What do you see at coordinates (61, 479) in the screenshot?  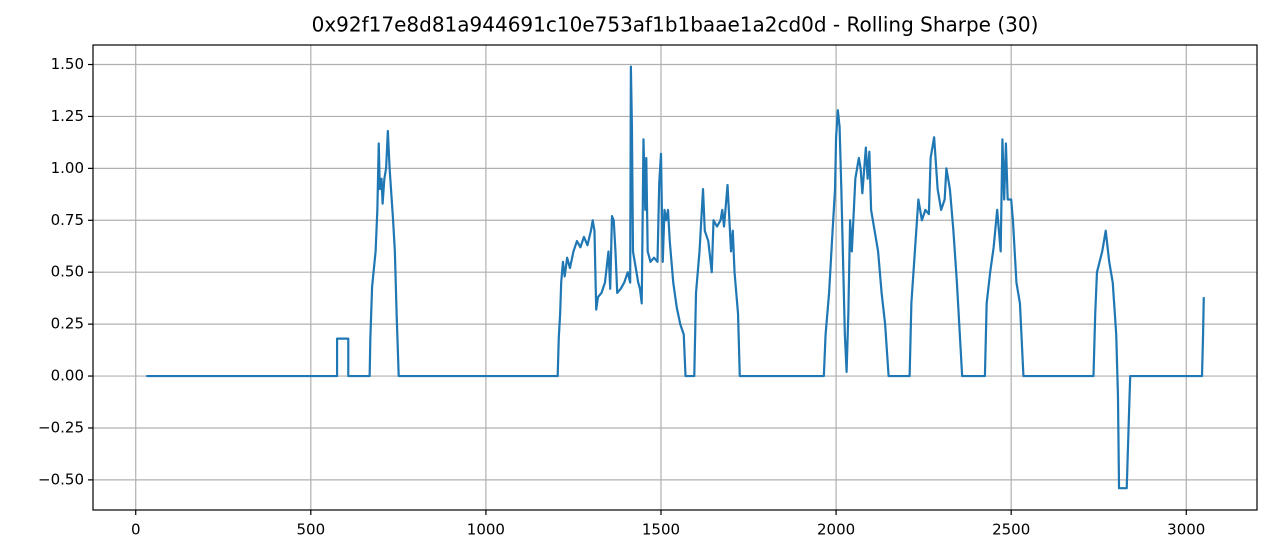 I see `y-tick-label: −0.50` at bounding box center [61, 479].